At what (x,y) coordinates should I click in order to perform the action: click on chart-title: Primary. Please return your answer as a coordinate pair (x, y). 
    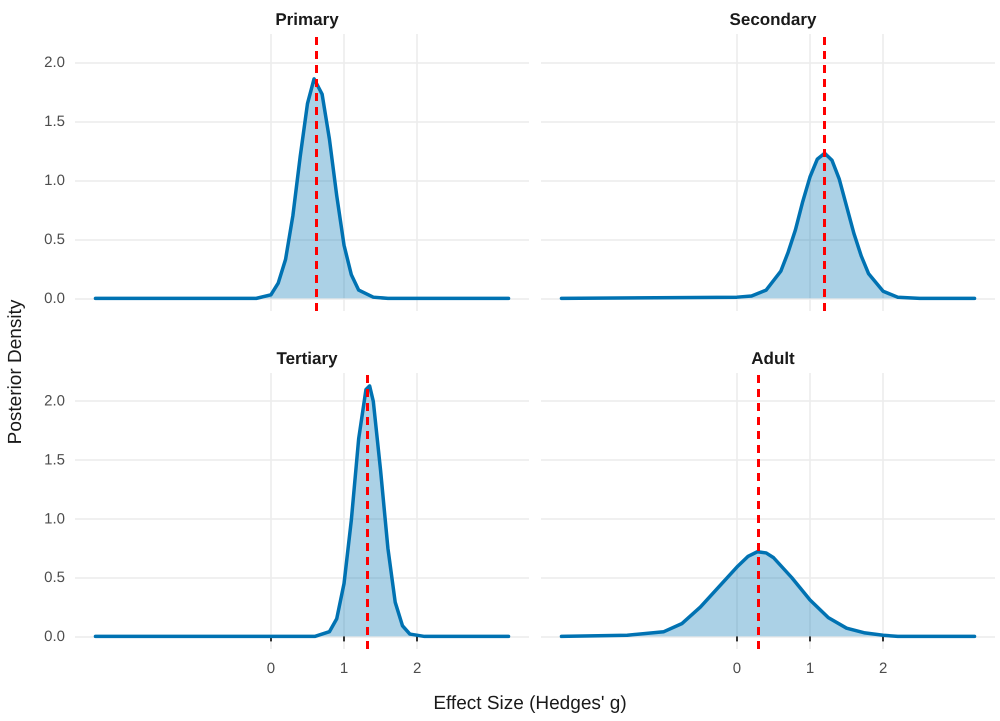
    Looking at the image, I should click on (307, 19).